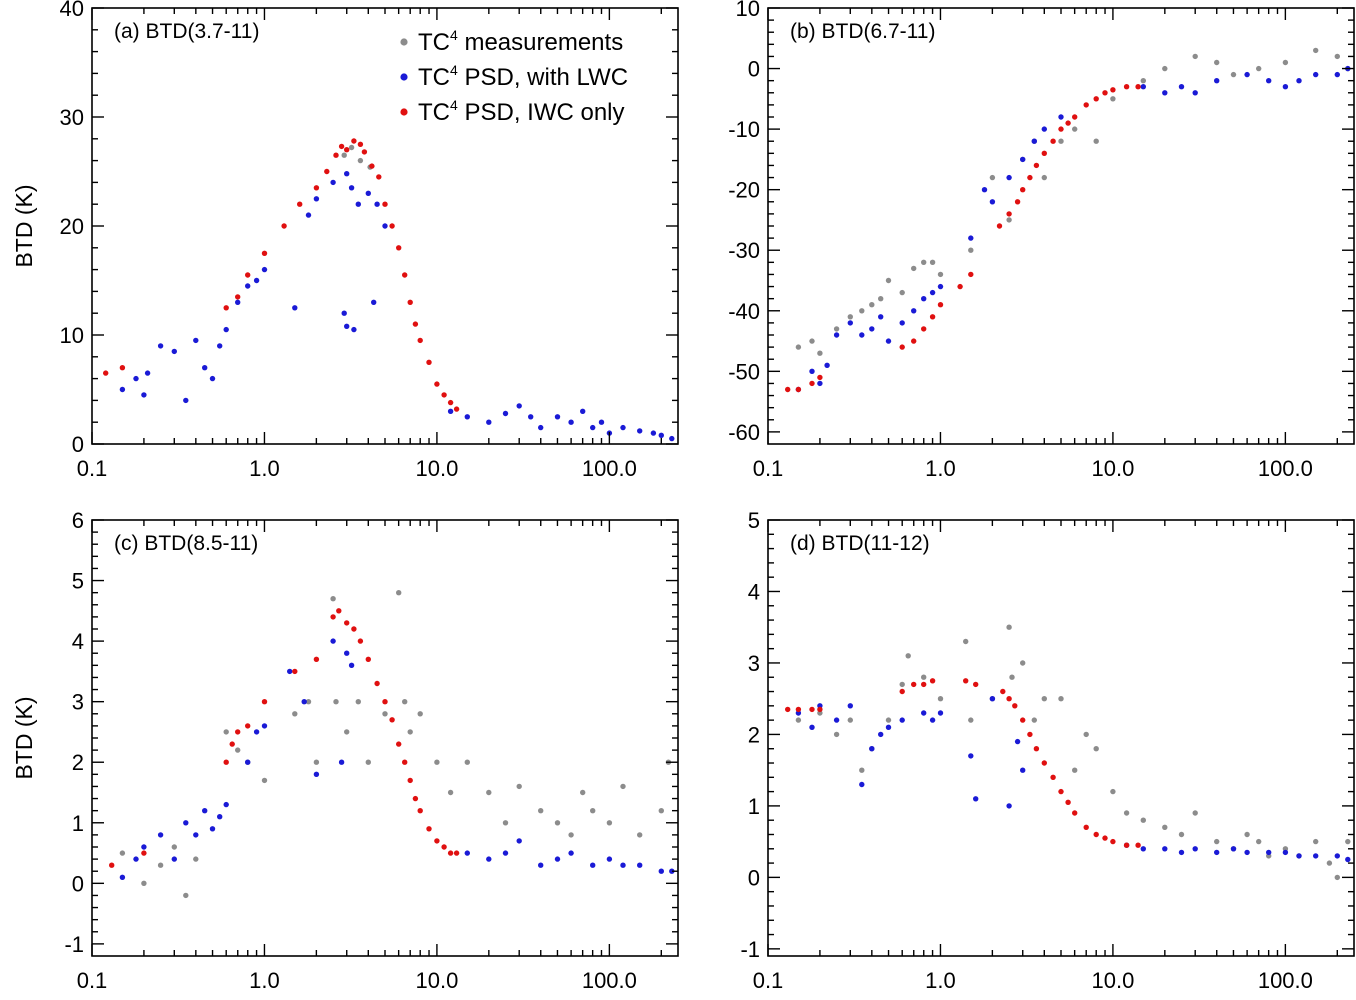 The image size is (1356, 1000). What do you see at coordinates (521, 111) in the screenshot?
I see `legend-entry-text: TC4 PSD, IWC only` at bounding box center [521, 111].